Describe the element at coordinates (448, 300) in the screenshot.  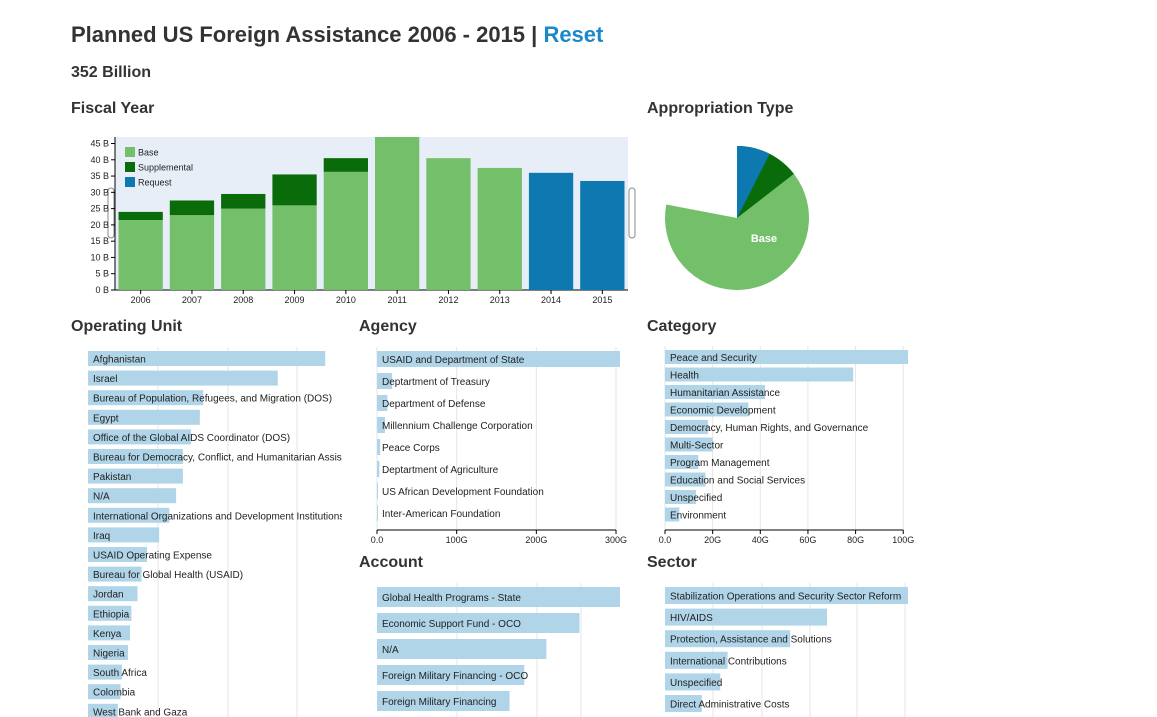
I see `fy-x-tick-label: 2012` at that location.